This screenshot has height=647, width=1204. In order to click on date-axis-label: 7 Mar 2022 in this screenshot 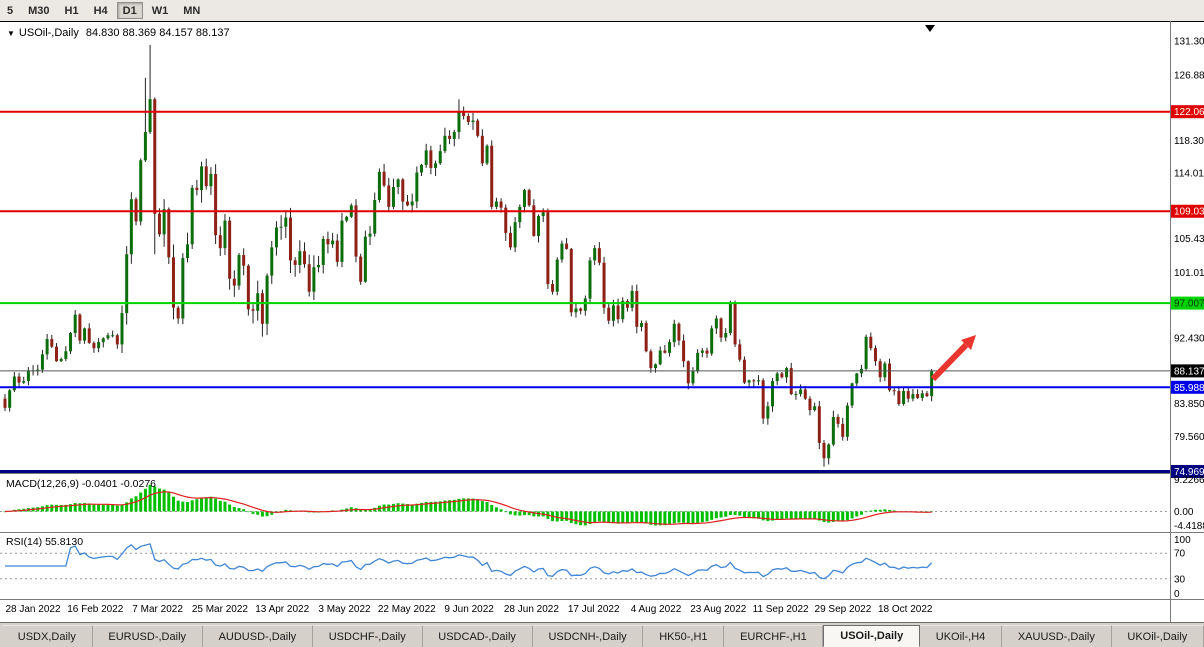, I will do `click(157, 609)`.